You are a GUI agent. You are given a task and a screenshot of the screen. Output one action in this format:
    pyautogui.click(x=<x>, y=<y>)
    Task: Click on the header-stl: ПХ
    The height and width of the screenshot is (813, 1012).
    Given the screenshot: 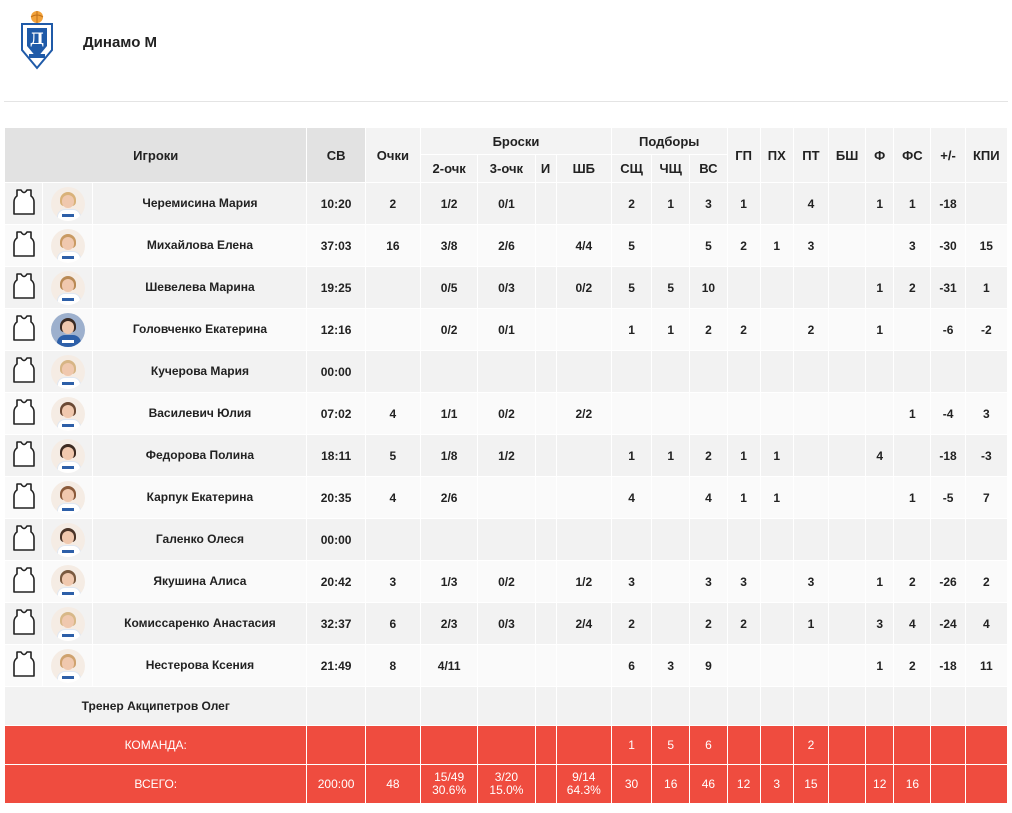 What is the action you would take?
    pyautogui.click(x=776, y=155)
    